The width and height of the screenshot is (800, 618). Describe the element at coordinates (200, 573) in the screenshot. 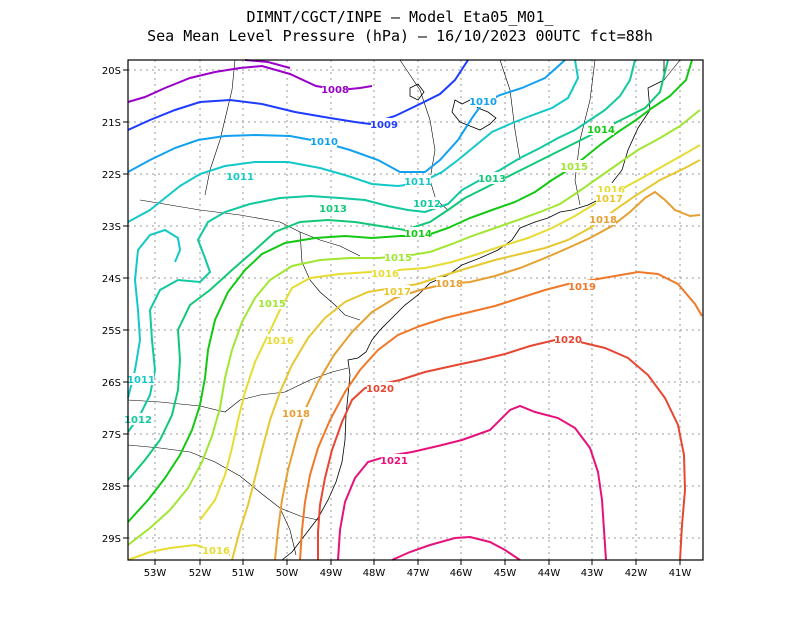

I see `x-tick-label: 52W` at that location.